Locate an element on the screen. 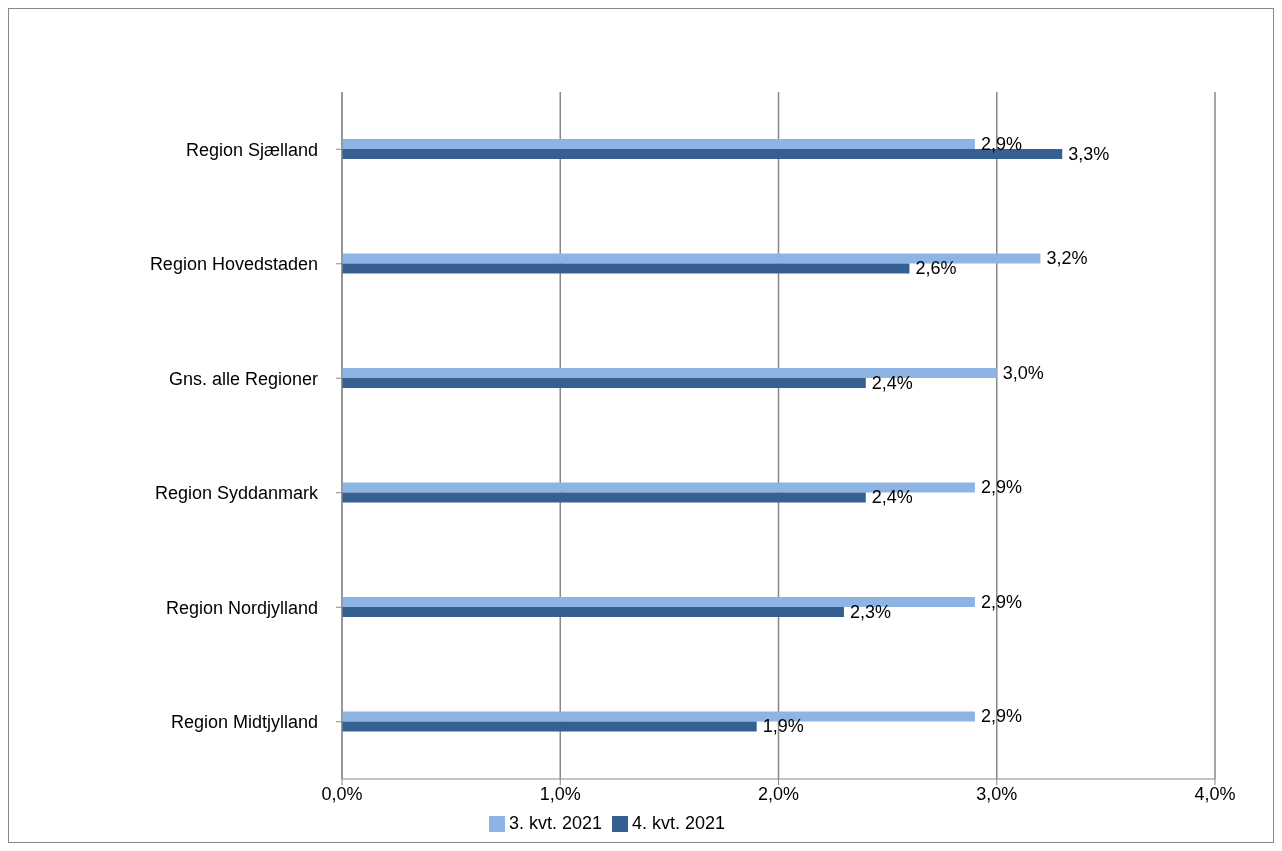 The height and width of the screenshot is (851, 1282). legend-label: 4. kvt. 2021 is located at coordinates (679, 823).